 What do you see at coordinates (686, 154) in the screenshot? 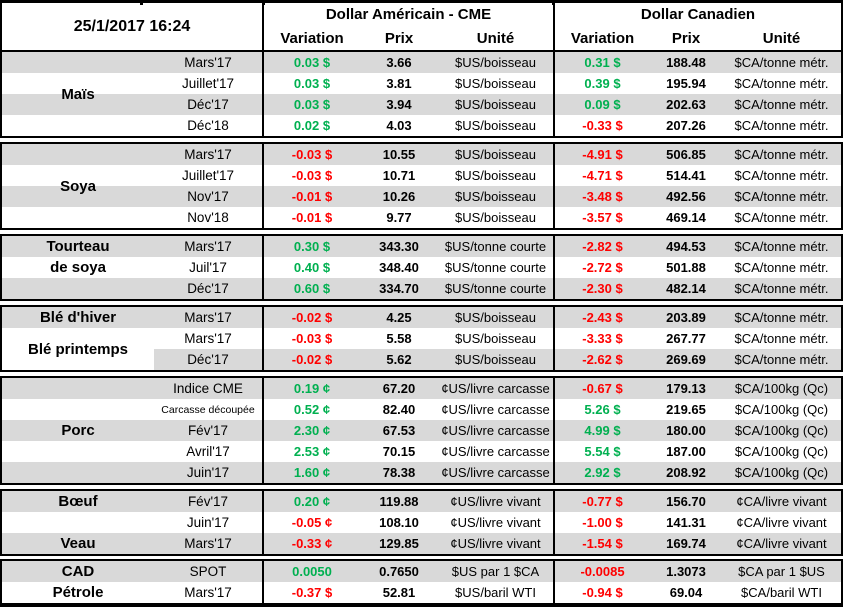
I see `ca-price-cell: 506.85` at bounding box center [686, 154].